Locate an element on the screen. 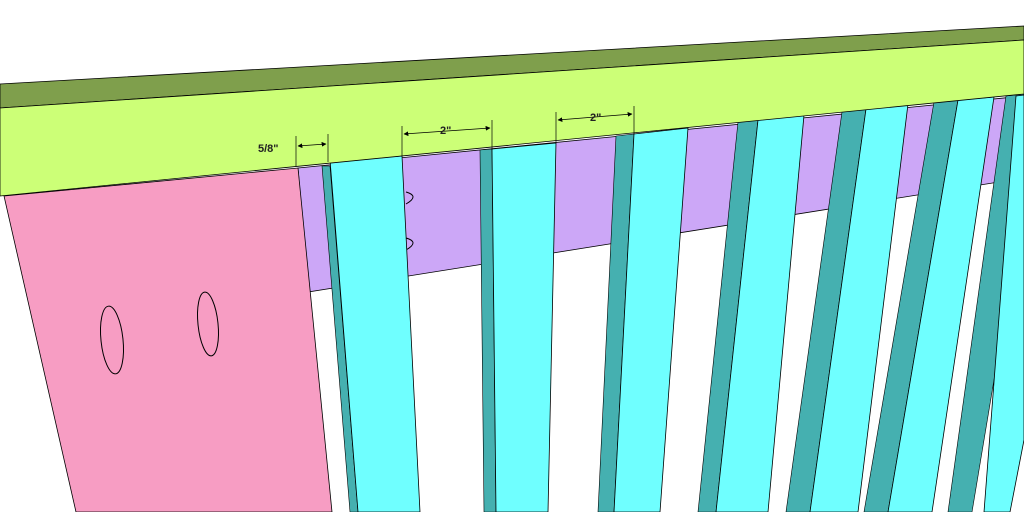 This screenshot has width=1024, height=512. dimension-label-edge-gap: 5/8" is located at coordinates (268, 149).